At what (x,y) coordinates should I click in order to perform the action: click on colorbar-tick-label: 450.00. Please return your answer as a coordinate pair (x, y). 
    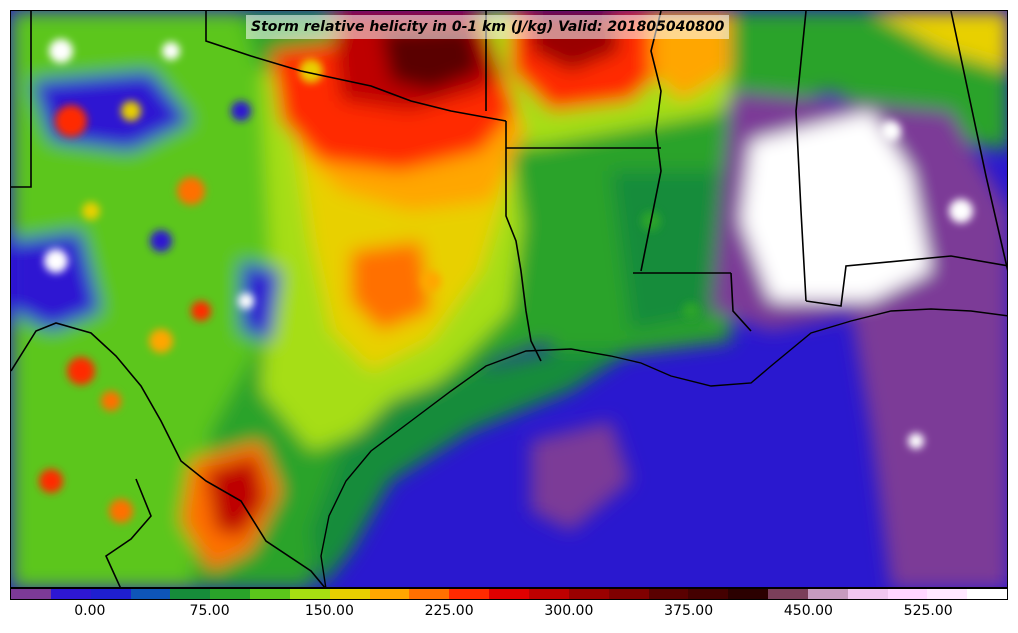
    Looking at the image, I should click on (808, 611).